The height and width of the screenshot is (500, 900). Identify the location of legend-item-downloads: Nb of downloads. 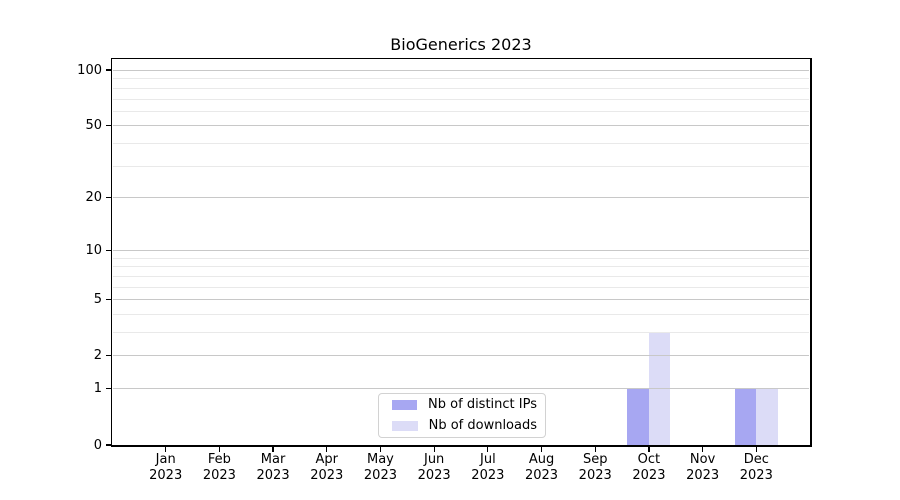
(462, 426).